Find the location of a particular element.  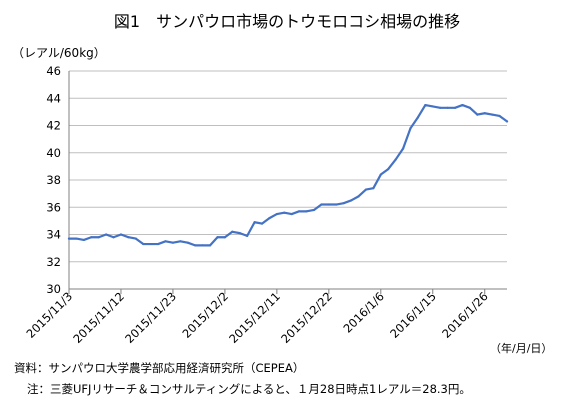

source-note: 資料：サンパウロ大学農学部応用経済研究所（CEPEA） is located at coordinates (159, 368).